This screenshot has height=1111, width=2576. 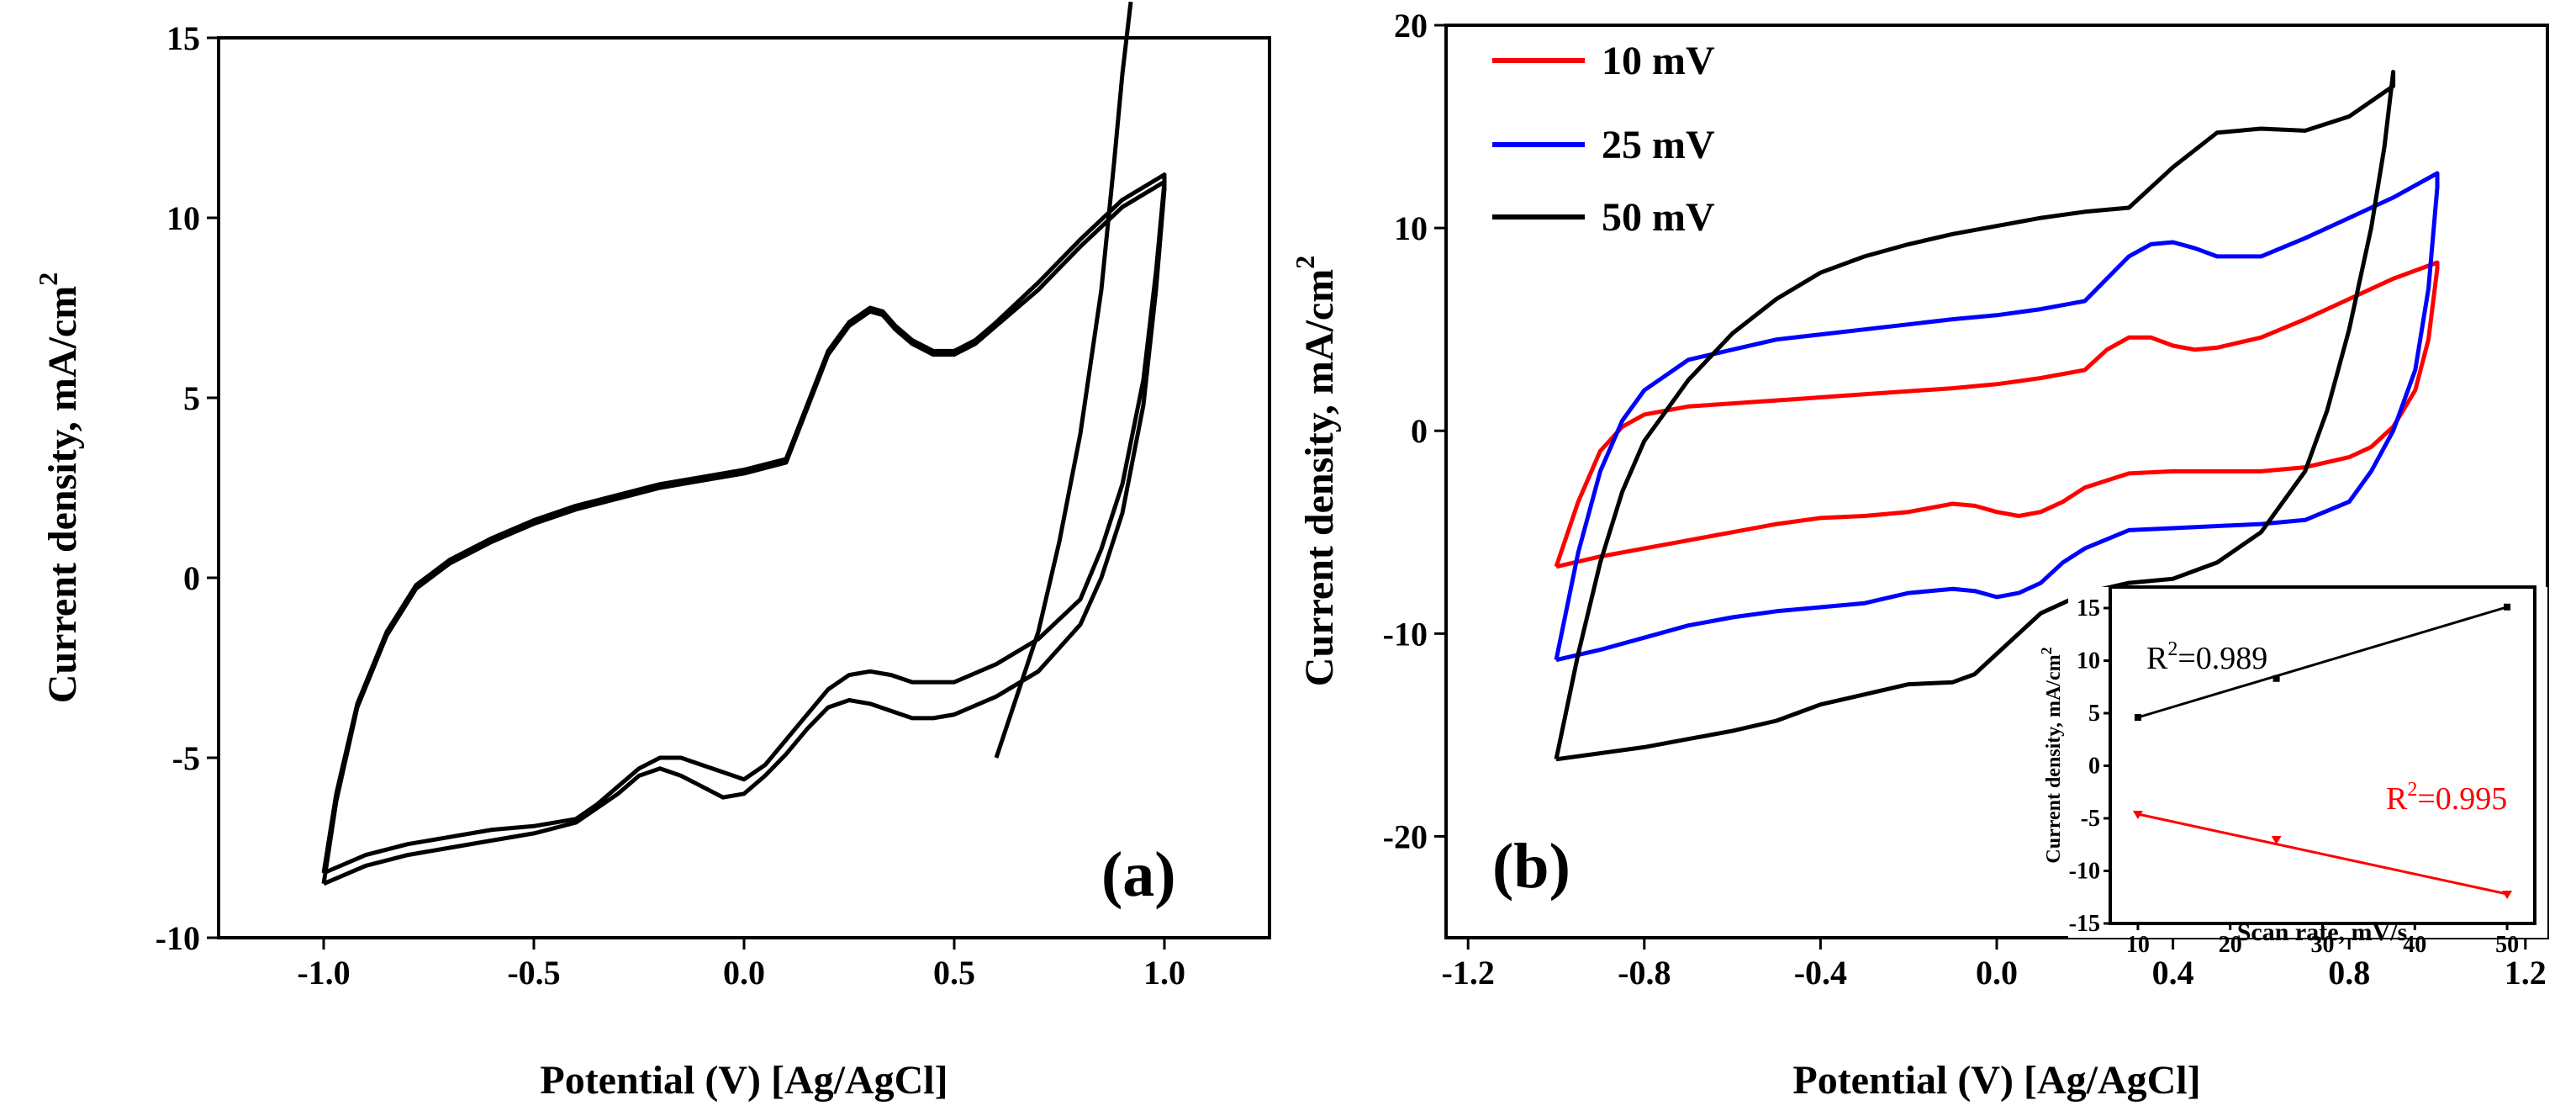 I want to click on panel-a-x-axis-label: Potential (V) [Ag/AgCl], so click(x=744, y=1080).